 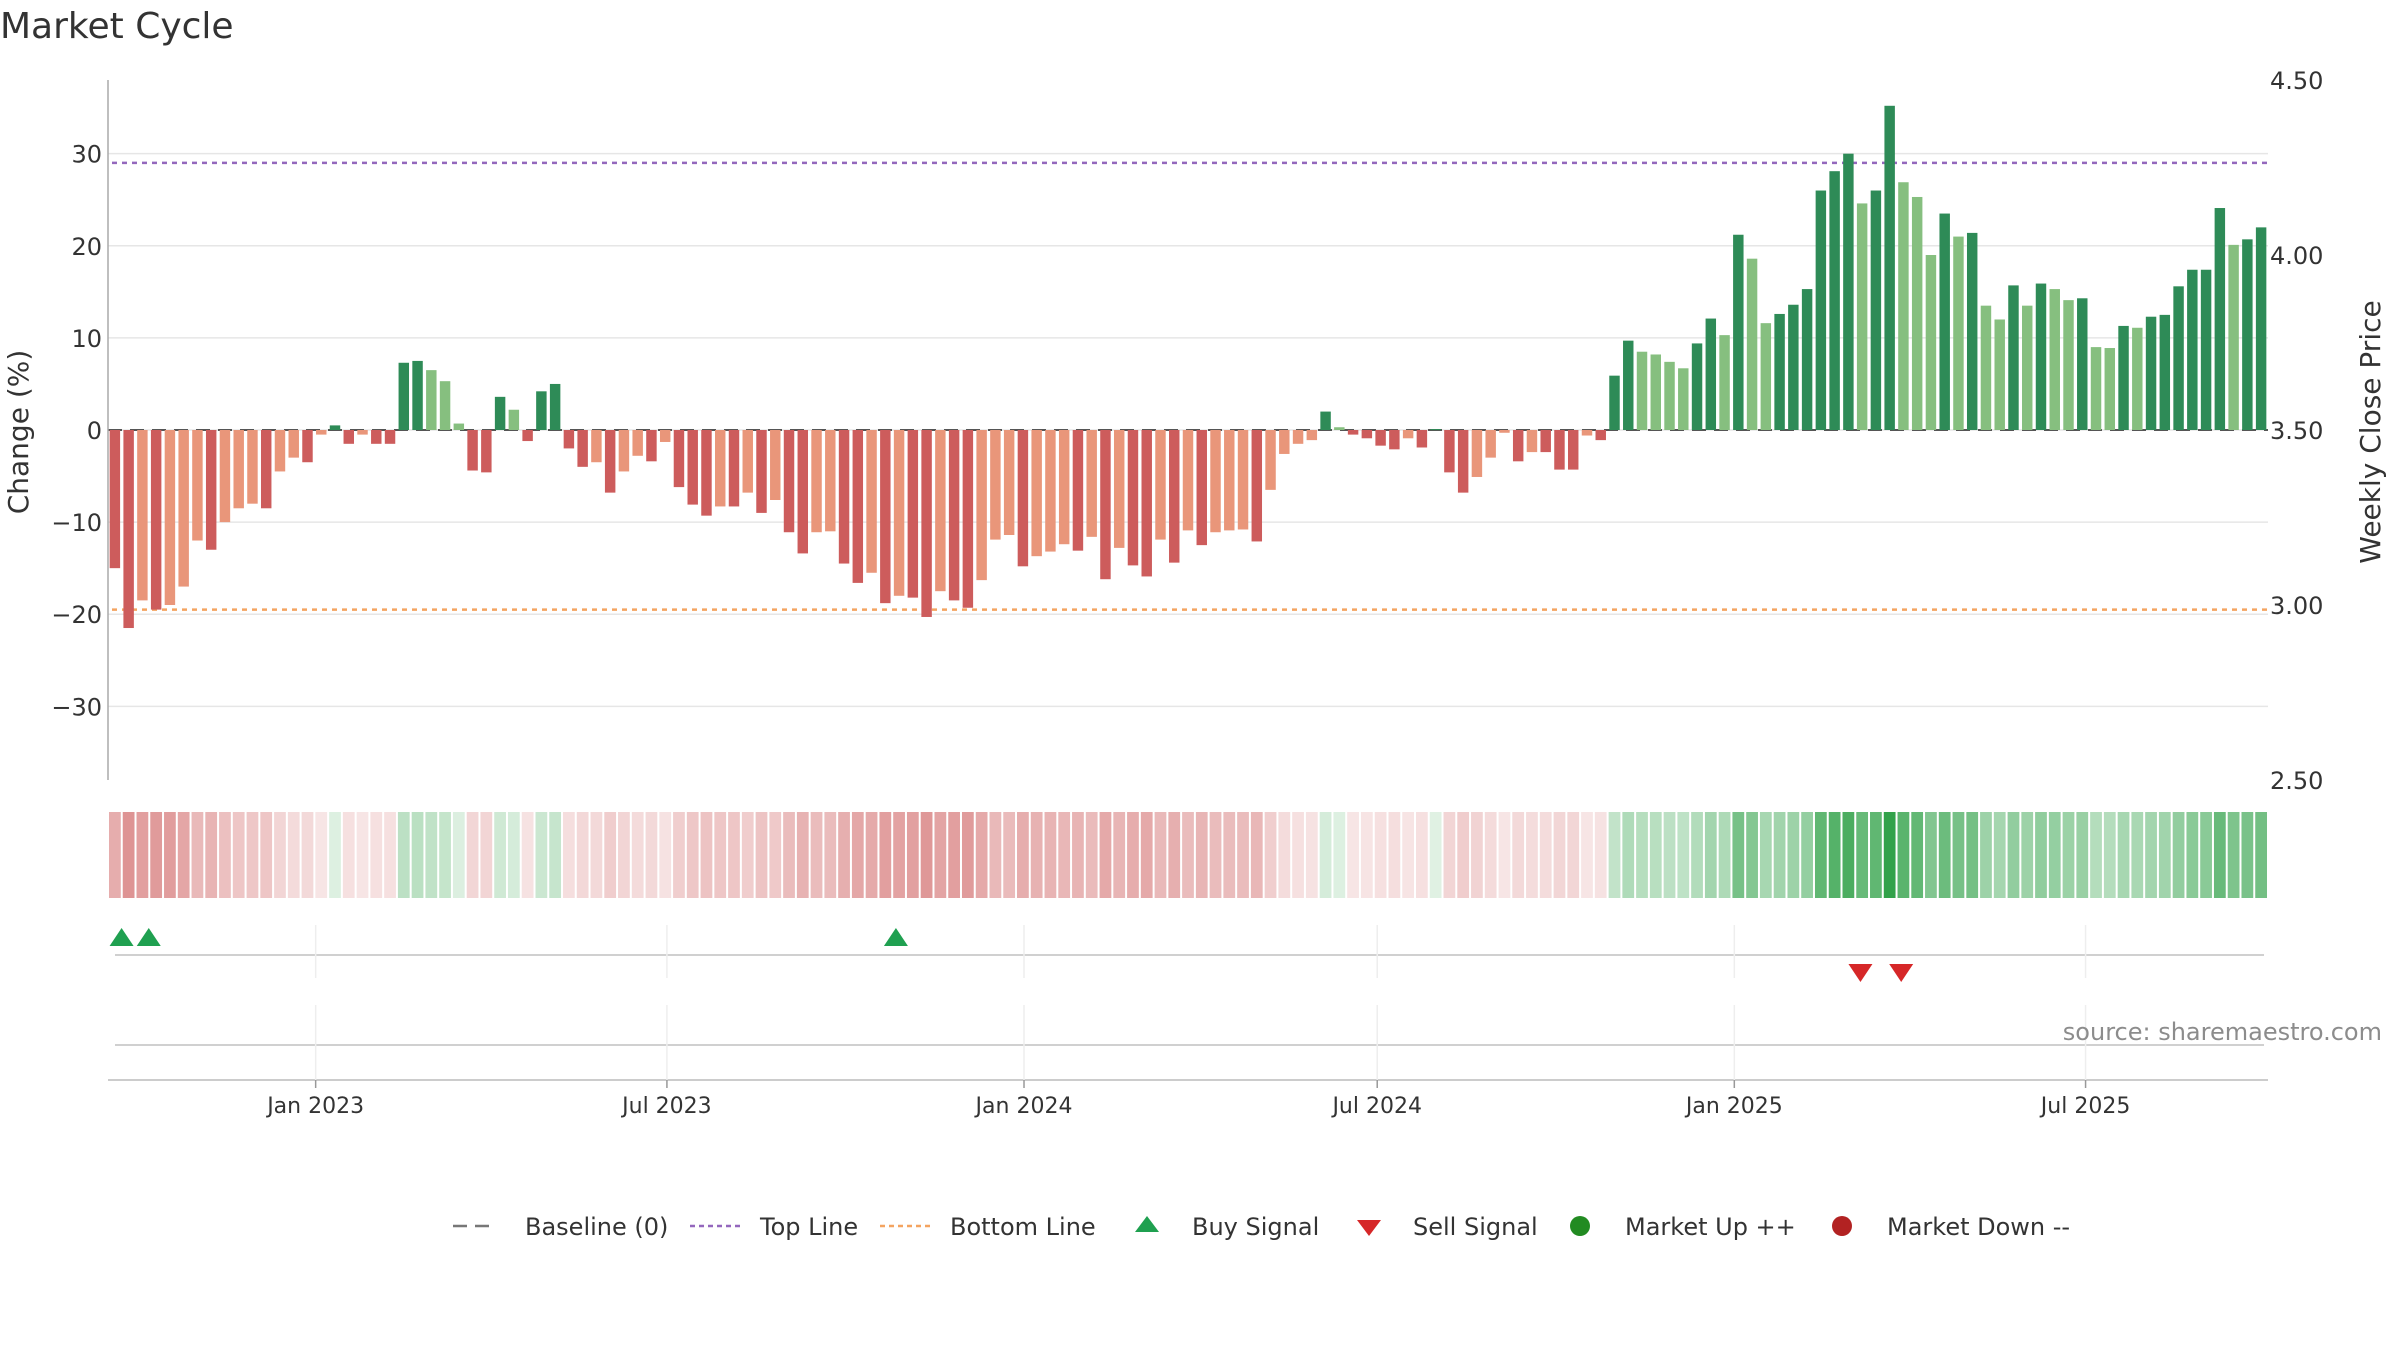 What do you see at coordinates (1860, 973) in the screenshot?
I see `sell-signal-marker` at bounding box center [1860, 973].